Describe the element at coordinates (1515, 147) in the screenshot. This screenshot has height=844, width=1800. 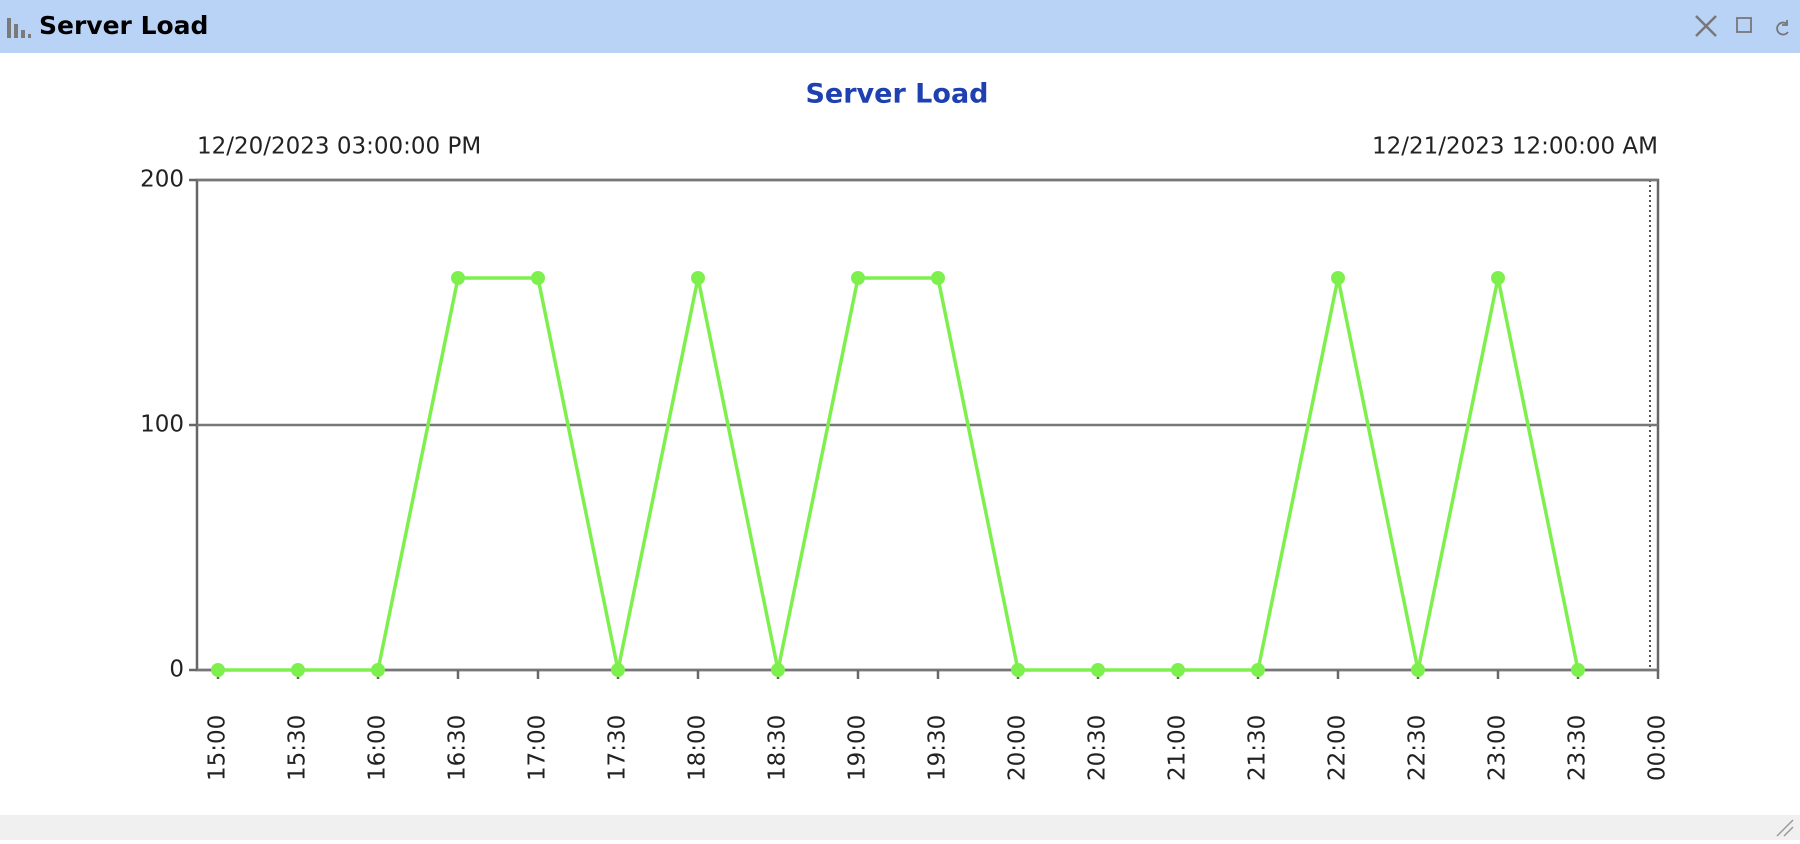
I see `range-end: 12/21/2023 12:00:00 AM` at that location.